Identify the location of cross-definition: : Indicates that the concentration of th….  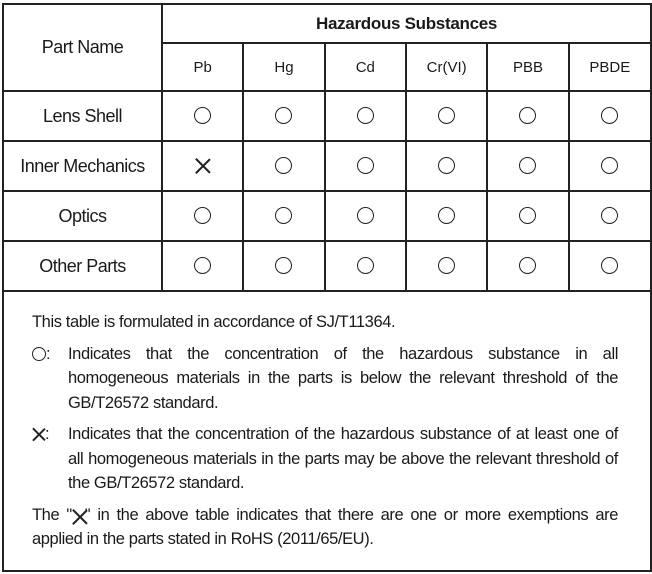
(325, 459).